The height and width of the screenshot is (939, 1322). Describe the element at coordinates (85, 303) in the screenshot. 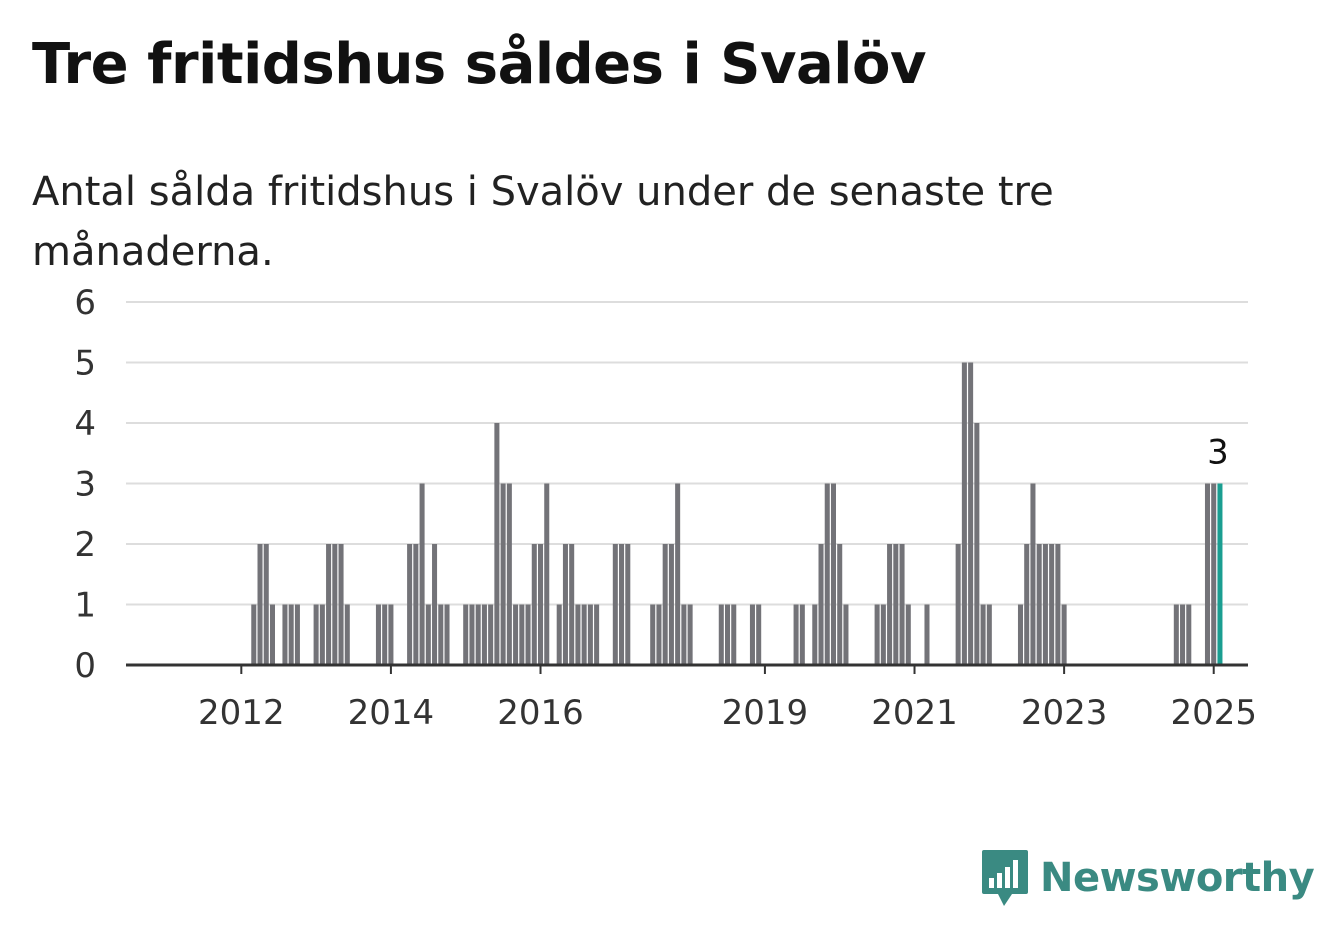

I see `y-tick-label: 6` at that location.